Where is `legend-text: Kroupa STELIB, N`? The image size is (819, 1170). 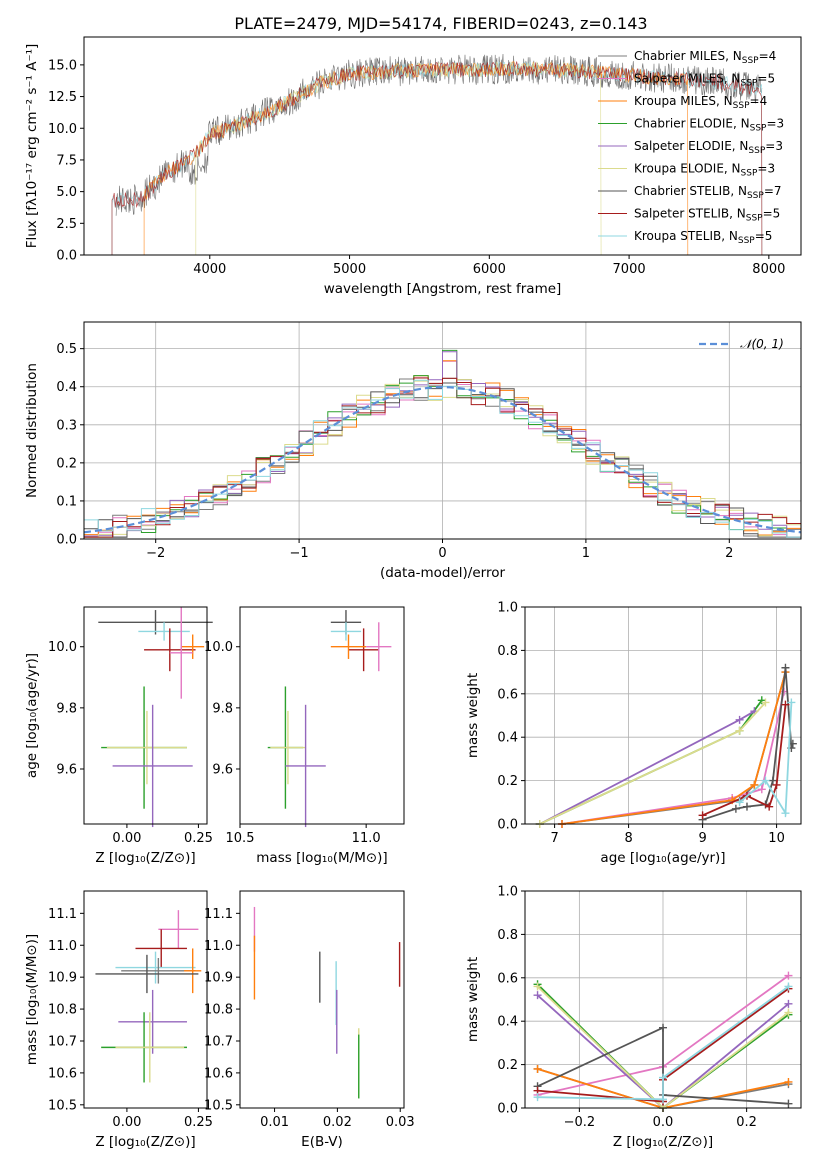
legend-text: Kroupa STELIB, N is located at coordinates (686, 236).